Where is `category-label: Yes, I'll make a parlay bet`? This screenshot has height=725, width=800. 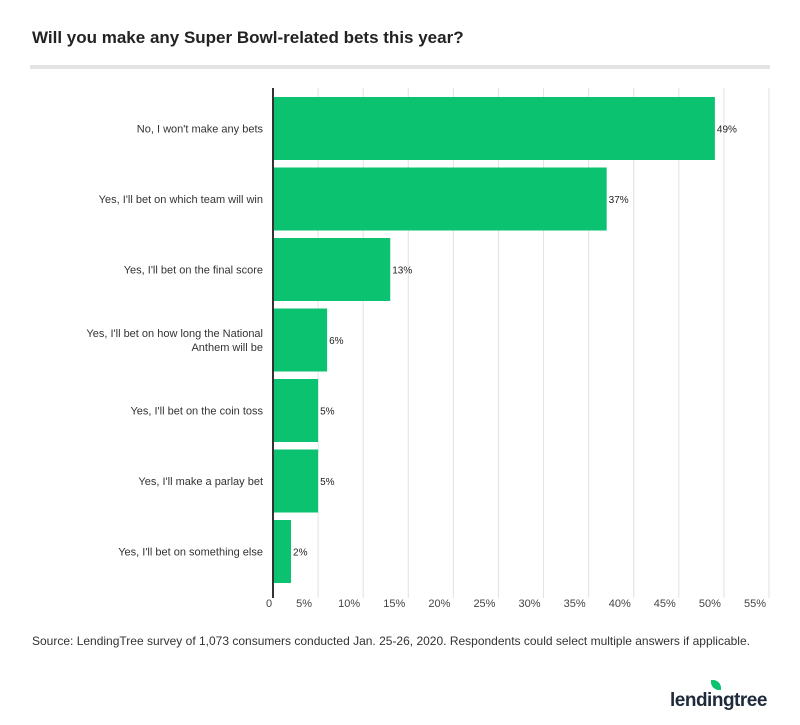 category-label: Yes, I'll make a parlay bet is located at coordinates (200, 482).